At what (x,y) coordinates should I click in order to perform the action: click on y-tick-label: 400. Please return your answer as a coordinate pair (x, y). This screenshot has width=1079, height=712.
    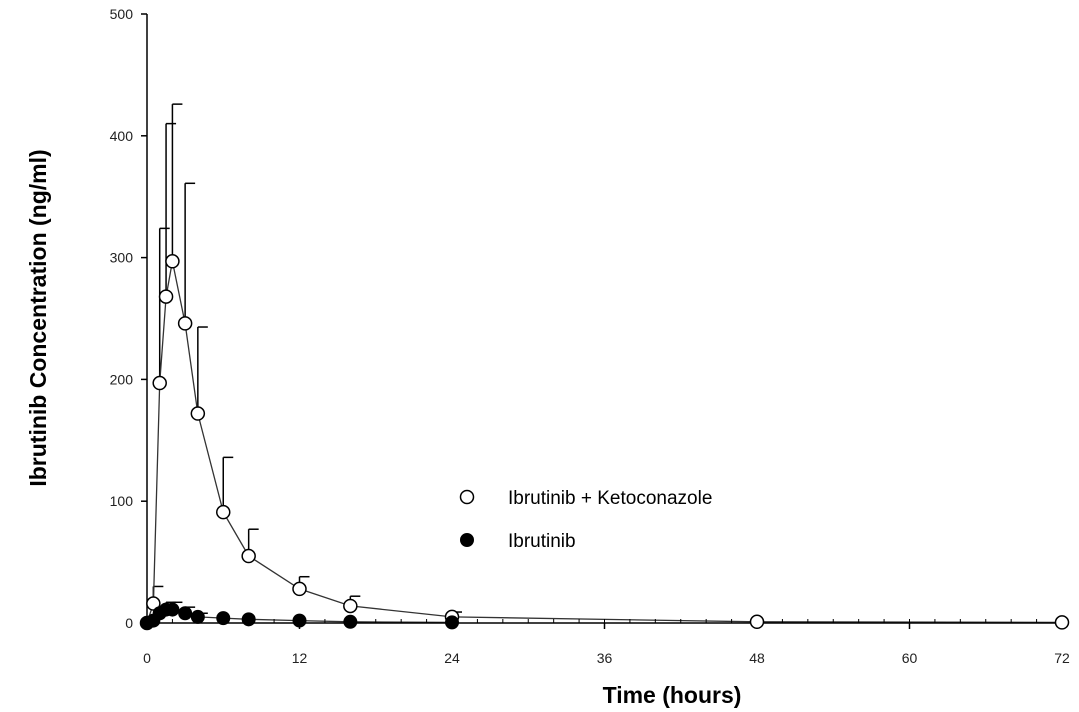
    Looking at the image, I should click on (122, 136).